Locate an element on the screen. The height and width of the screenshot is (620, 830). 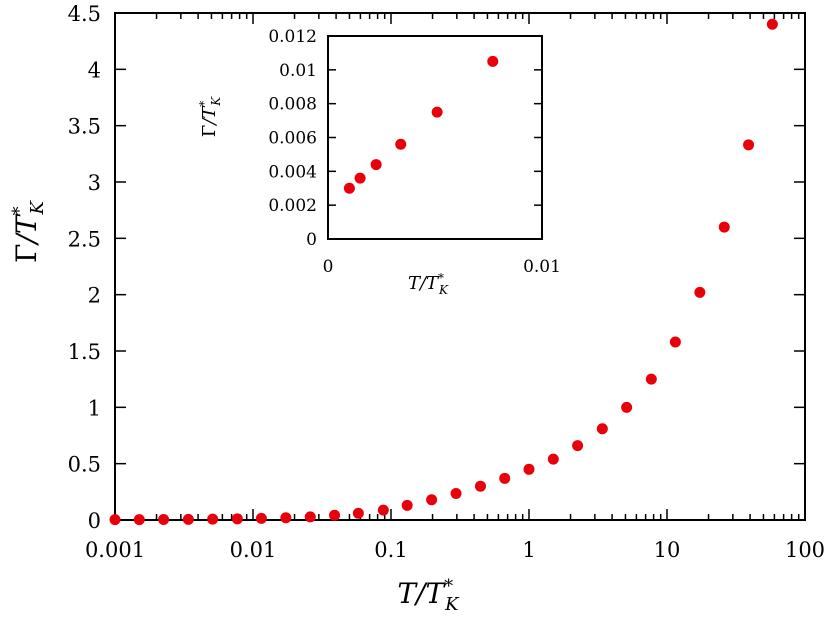
inset-y-tick-label: 0.004 is located at coordinates (292, 172).